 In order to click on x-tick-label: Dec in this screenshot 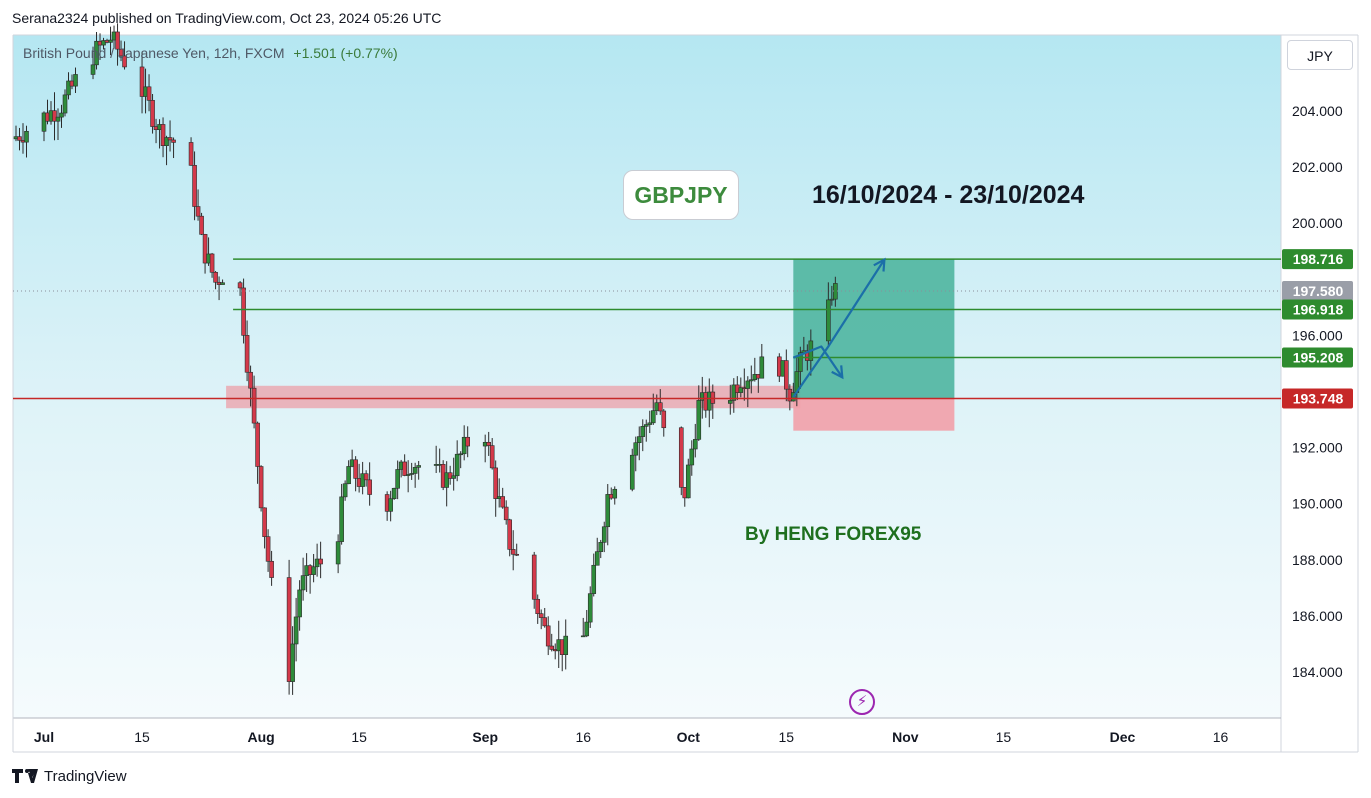, I will do `click(1123, 737)`.